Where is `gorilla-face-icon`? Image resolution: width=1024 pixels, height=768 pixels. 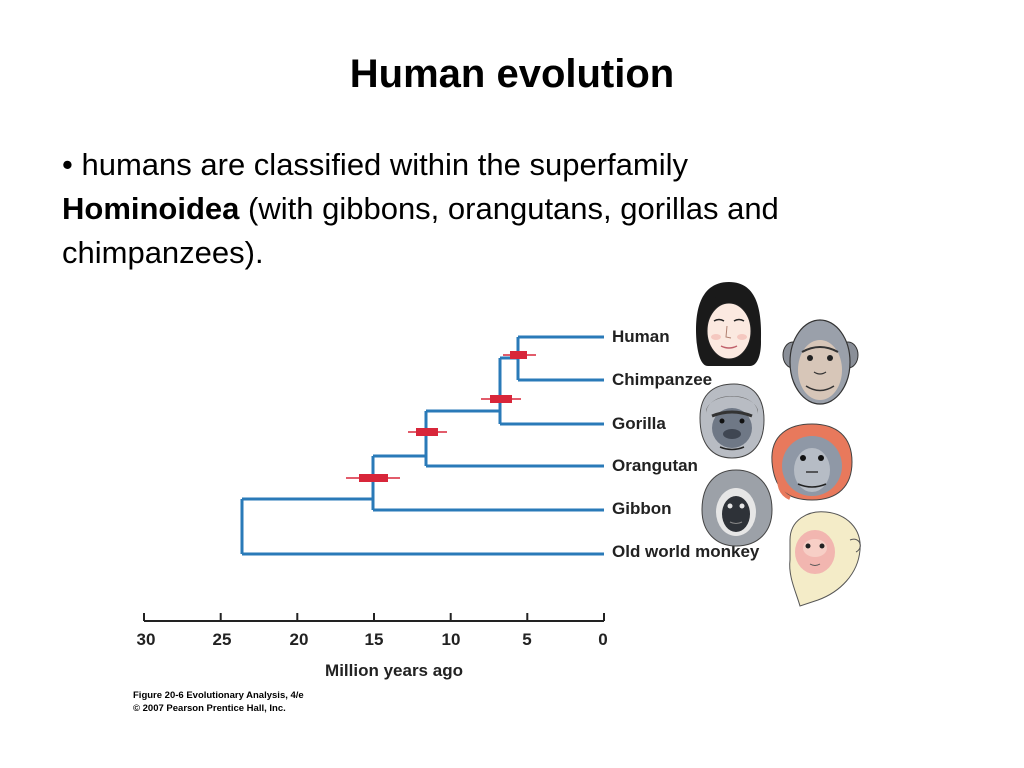
gorilla-face-icon is located at coordinates (732, 421).